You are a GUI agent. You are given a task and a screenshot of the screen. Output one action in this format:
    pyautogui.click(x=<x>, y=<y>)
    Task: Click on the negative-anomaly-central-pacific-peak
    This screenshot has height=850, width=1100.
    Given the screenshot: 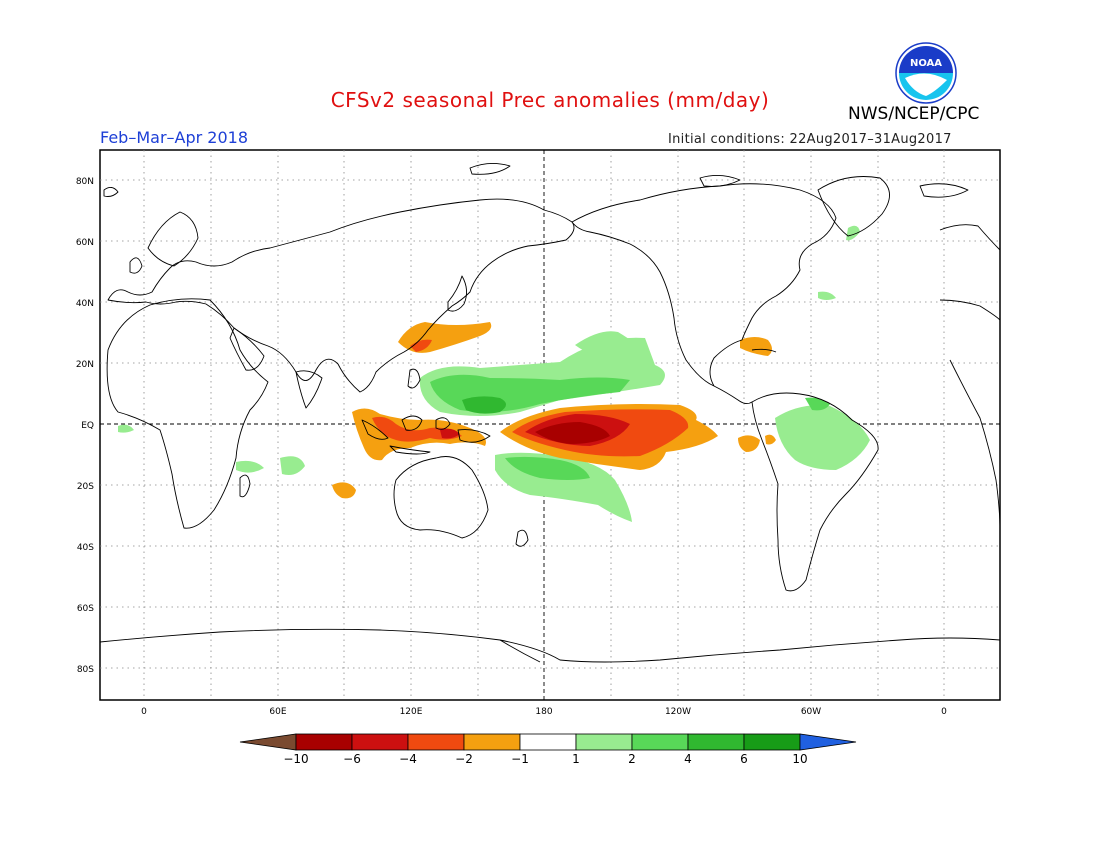 What is the action you would take?
    pyautogui.click(x=572, y=433)
    